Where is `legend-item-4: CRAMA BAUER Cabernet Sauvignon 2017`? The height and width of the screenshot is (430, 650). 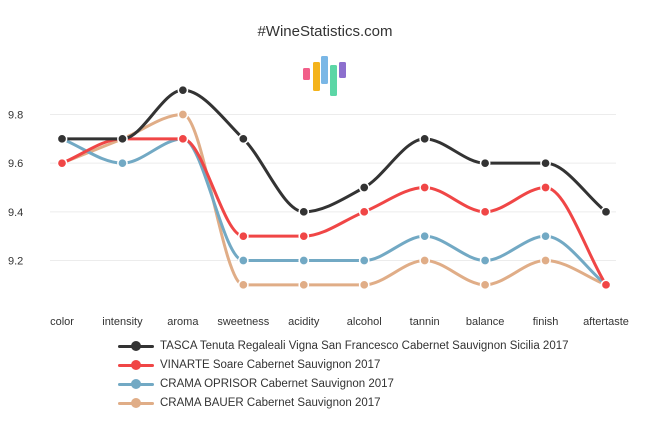 legend-item-4: CRAMA BAUER Cabernet Sauvignon 2017 is located at coordinates (378, 402).